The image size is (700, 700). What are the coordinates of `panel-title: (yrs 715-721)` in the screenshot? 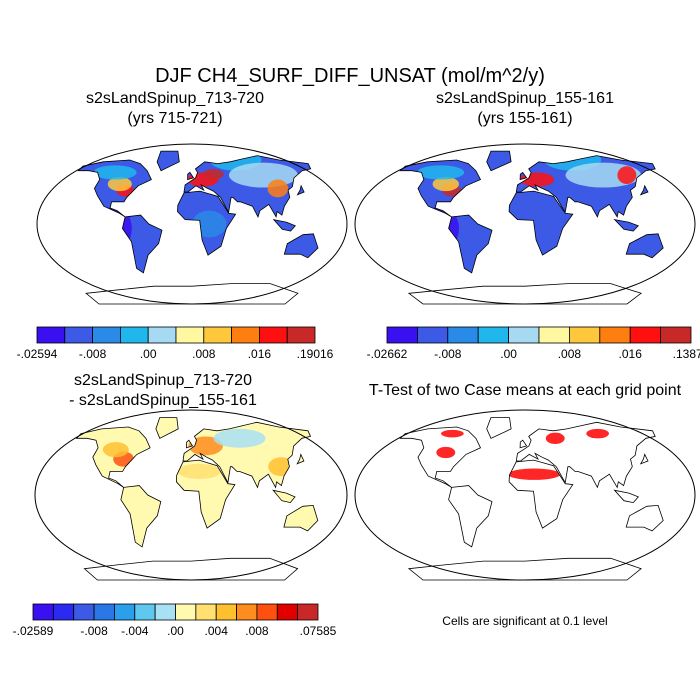 It's located at (174, 118).